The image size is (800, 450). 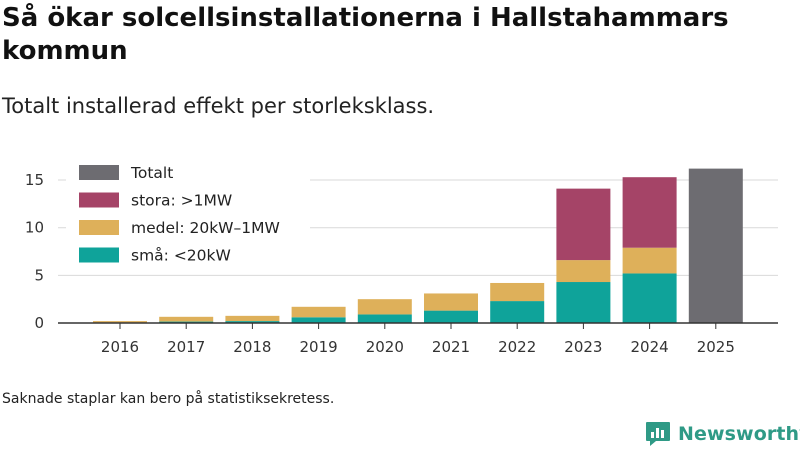 What do you see at coordinates (186, 319) in the screenshot?
I see `bar-2017-medel` at bounding box center [186, 319].